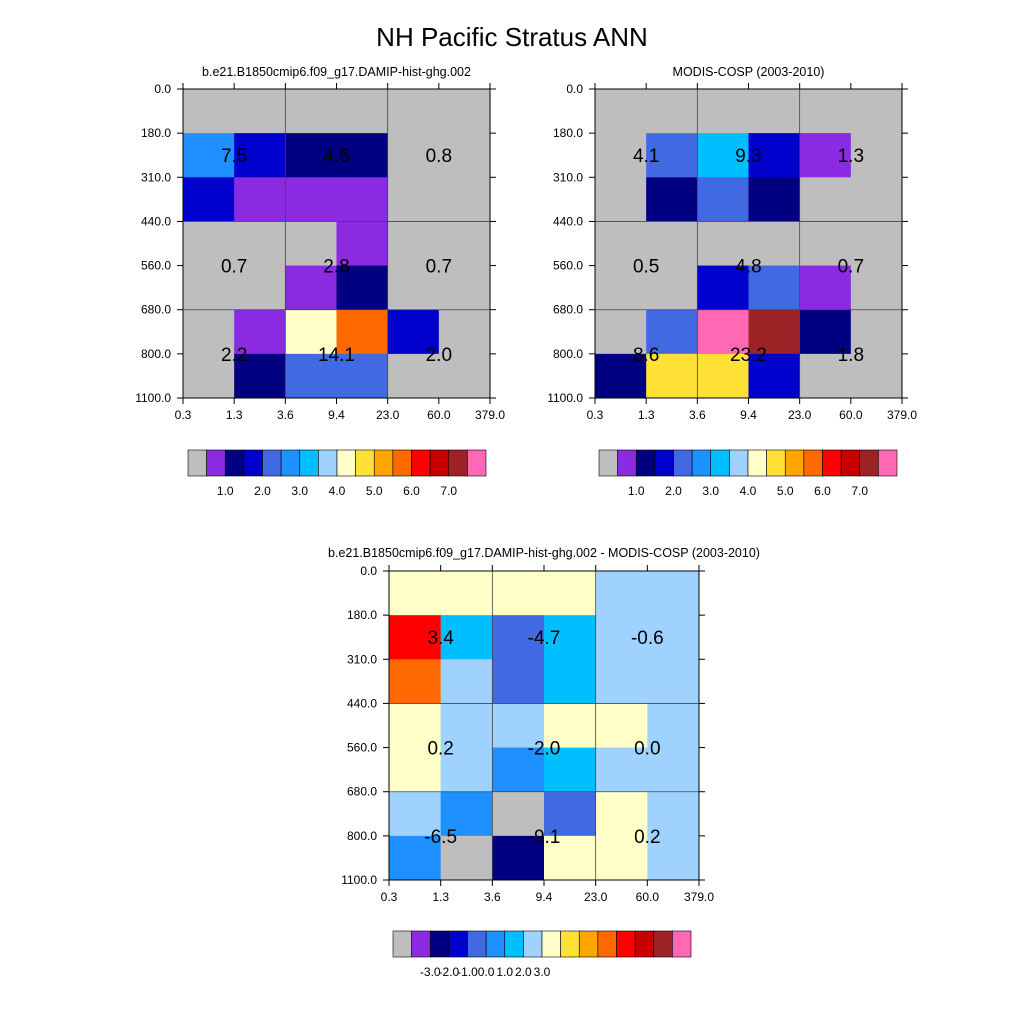 This screenshot has height=1024, width=1024. Describe the element at coordinates (568, 310) in the screenshot. I see `y-tick-label: 680.0` at that location.